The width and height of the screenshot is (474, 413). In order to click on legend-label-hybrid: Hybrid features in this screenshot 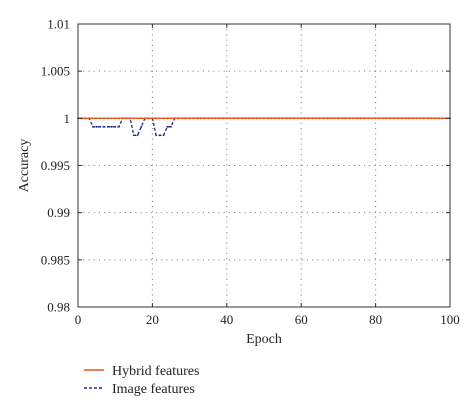, I will do `click(155, 371)`.